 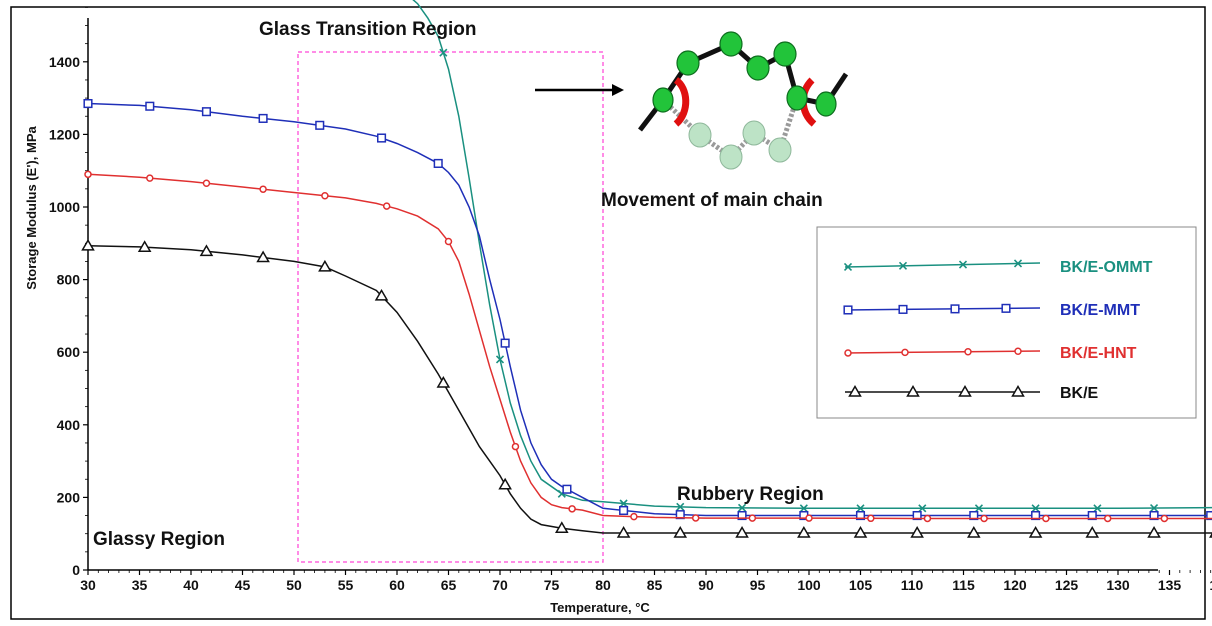 What do you see at coordinates (69, 425) in the screenshot?
I see `y-tick-label: 400` at bounding box center [69, 425].